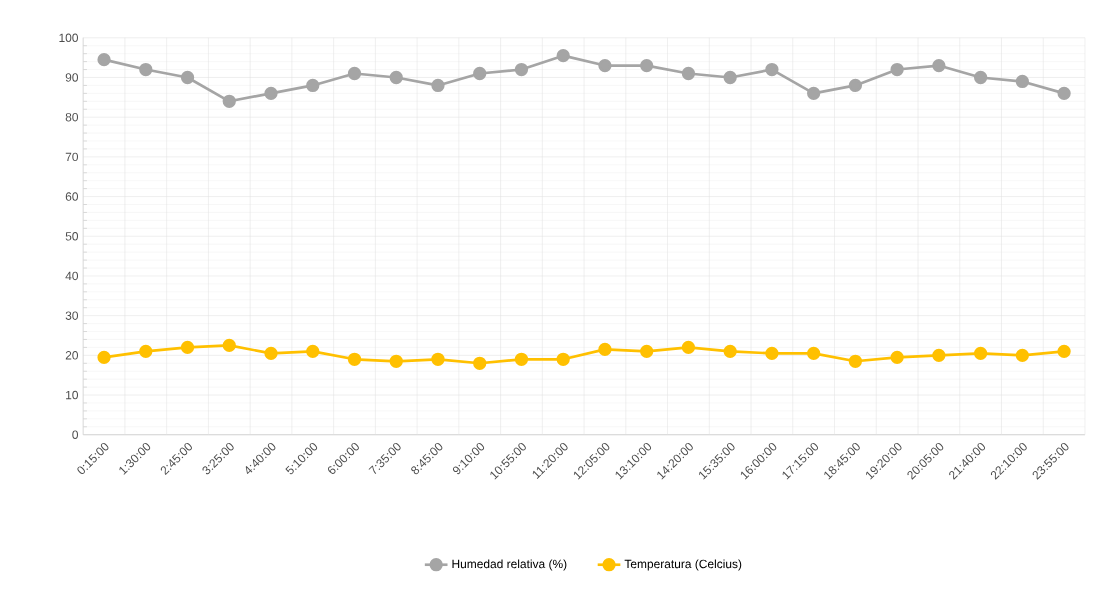 The image size is (1119, 612). I want to click on legend-label: Temperatura (Celcius), so click(683, 565).